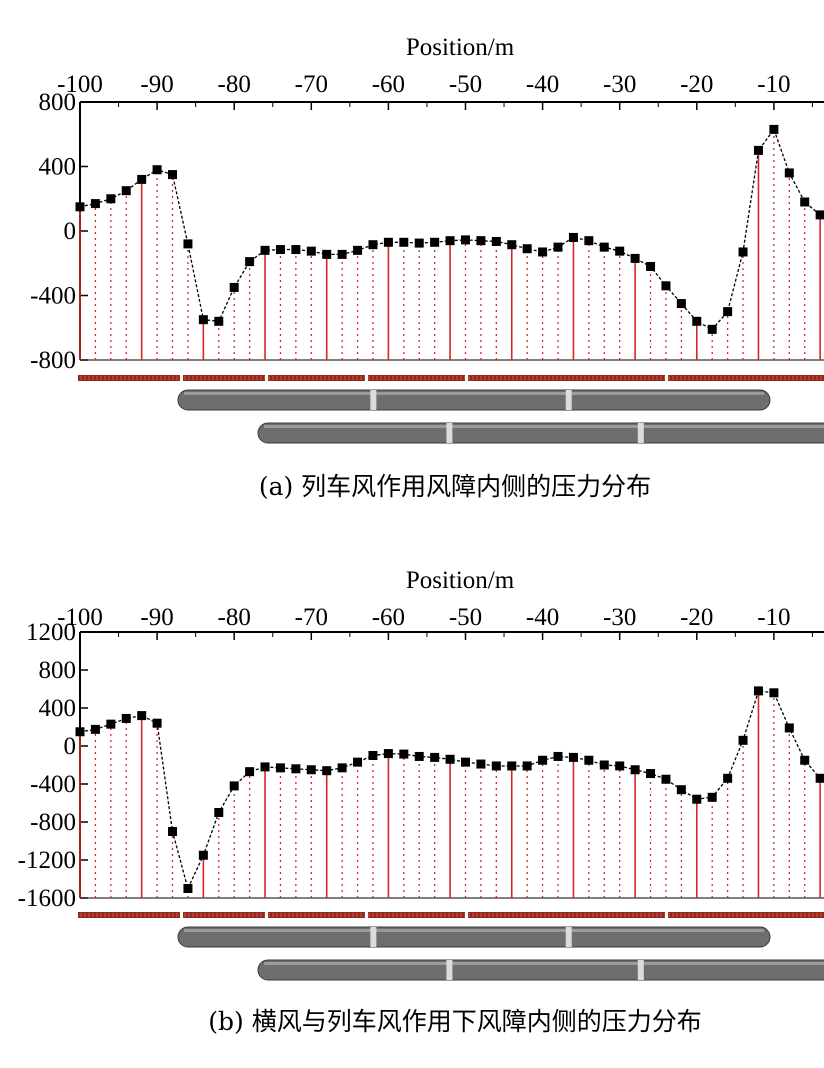  What do you see at coordinates (460, 47) in the screenshot?
I see `x-axis-title: Position/m` at bounding box center [460, 47].